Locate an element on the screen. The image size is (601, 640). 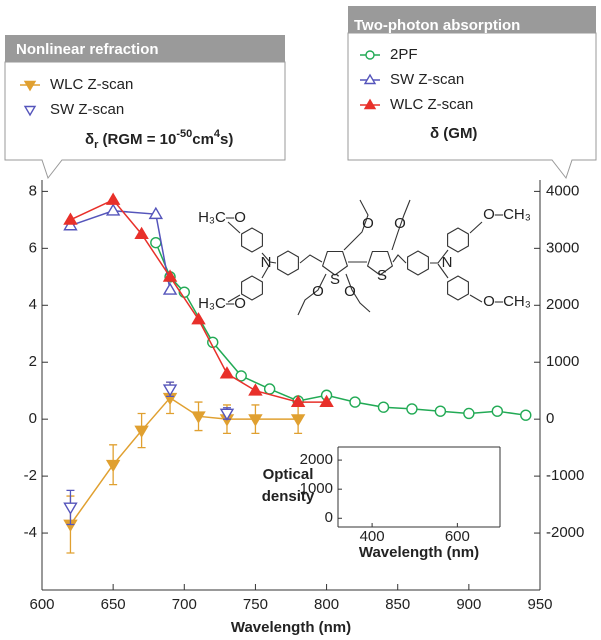
label-part: 4 is located at coordinates (217, 134).